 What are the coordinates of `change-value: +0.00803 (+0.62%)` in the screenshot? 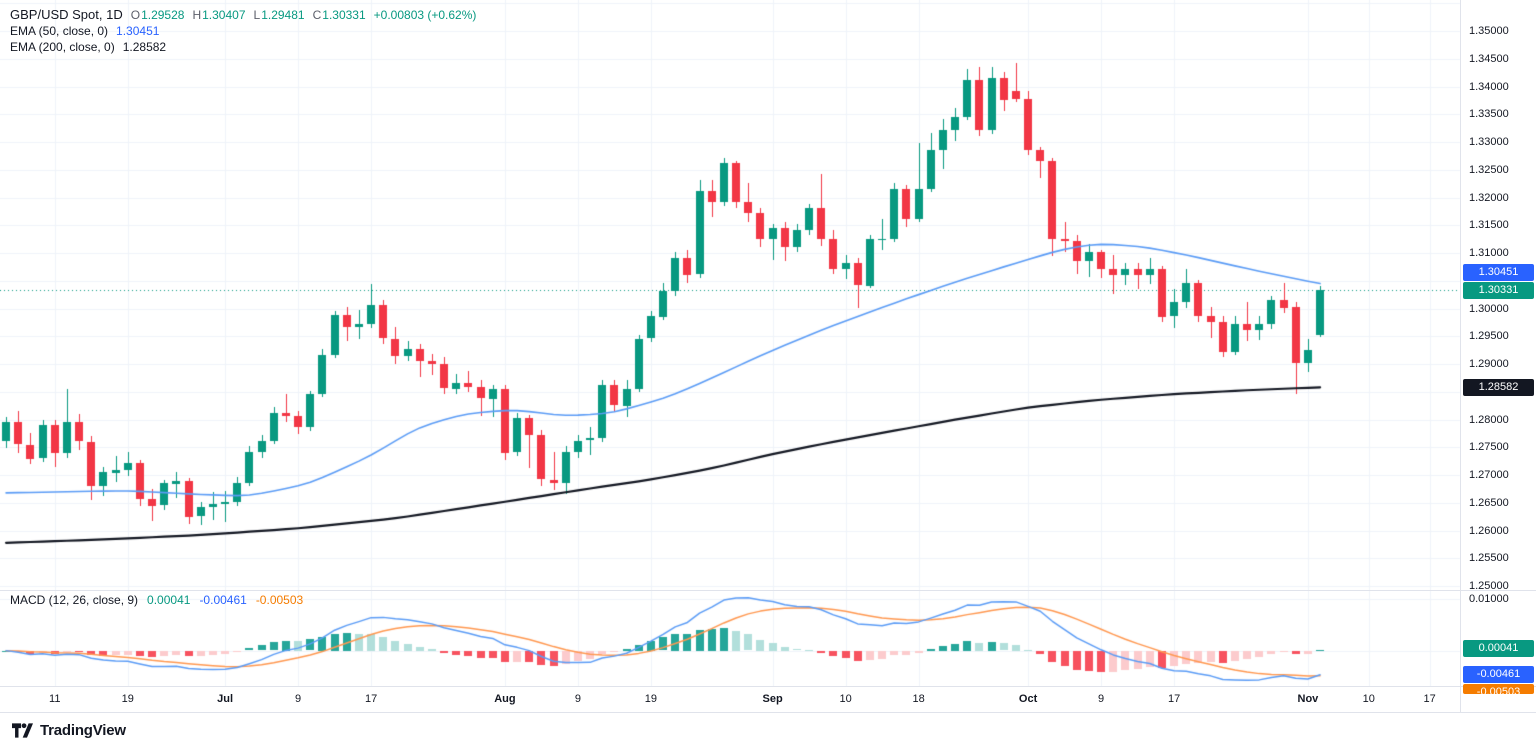 It's located at (425, 14).